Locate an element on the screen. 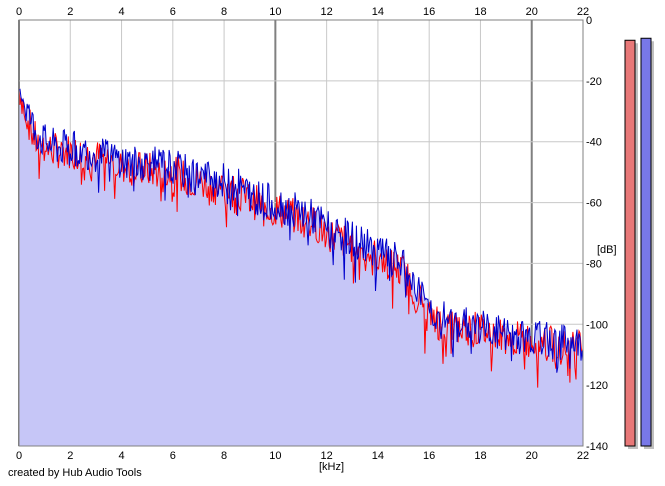 This screenshot has width=665, height=486. level-meters is located at coordinates (639, 243).